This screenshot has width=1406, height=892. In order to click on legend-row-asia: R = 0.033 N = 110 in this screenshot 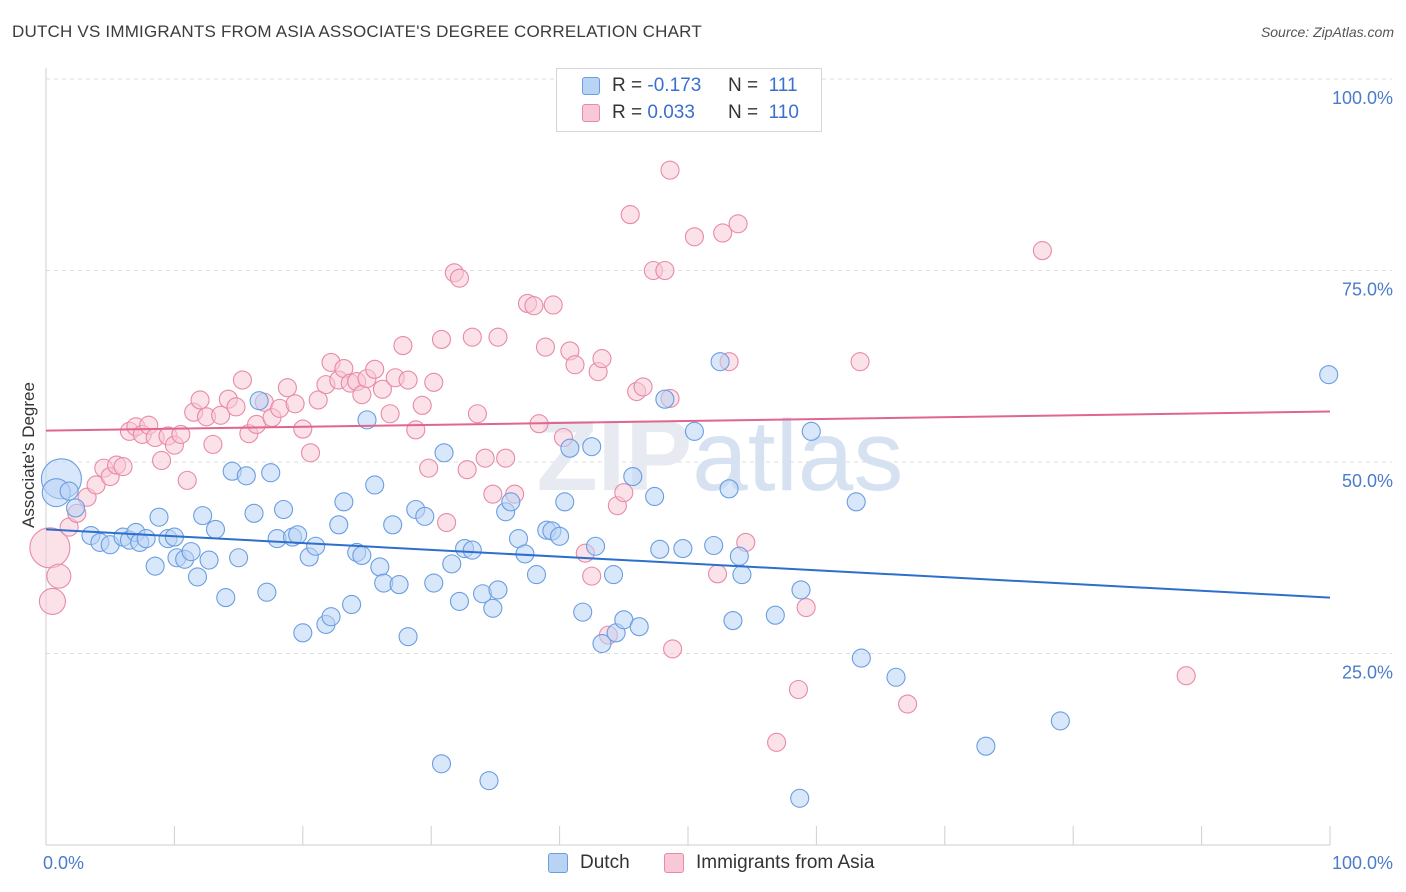, I will do `click(678, 113)`.